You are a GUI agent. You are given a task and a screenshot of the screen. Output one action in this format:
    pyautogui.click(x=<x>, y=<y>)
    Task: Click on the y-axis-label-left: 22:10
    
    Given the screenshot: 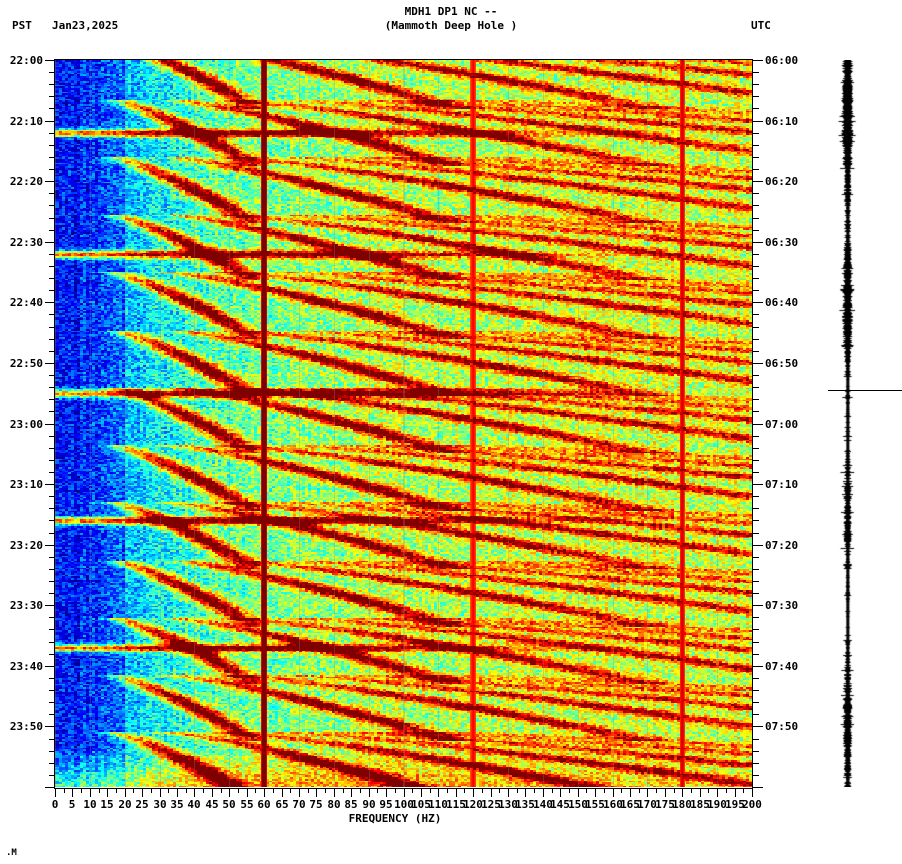 What is the action you would take?
    pyautogui.click(x=26, y=121)
    